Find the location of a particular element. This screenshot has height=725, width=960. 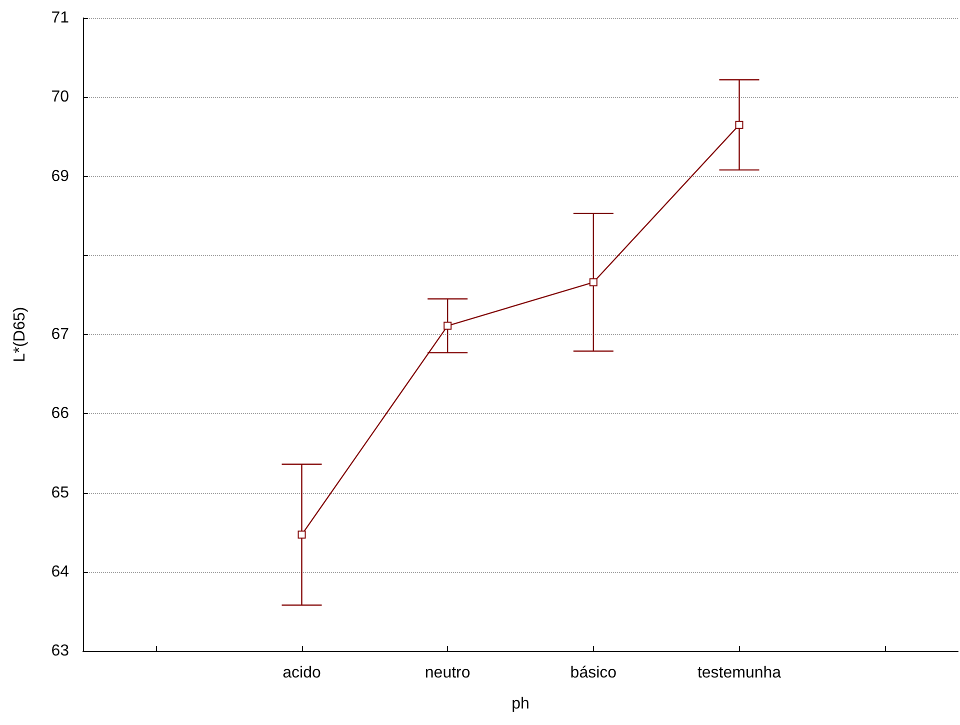

x-tick-label: acido is located at coordinates (301, 673).